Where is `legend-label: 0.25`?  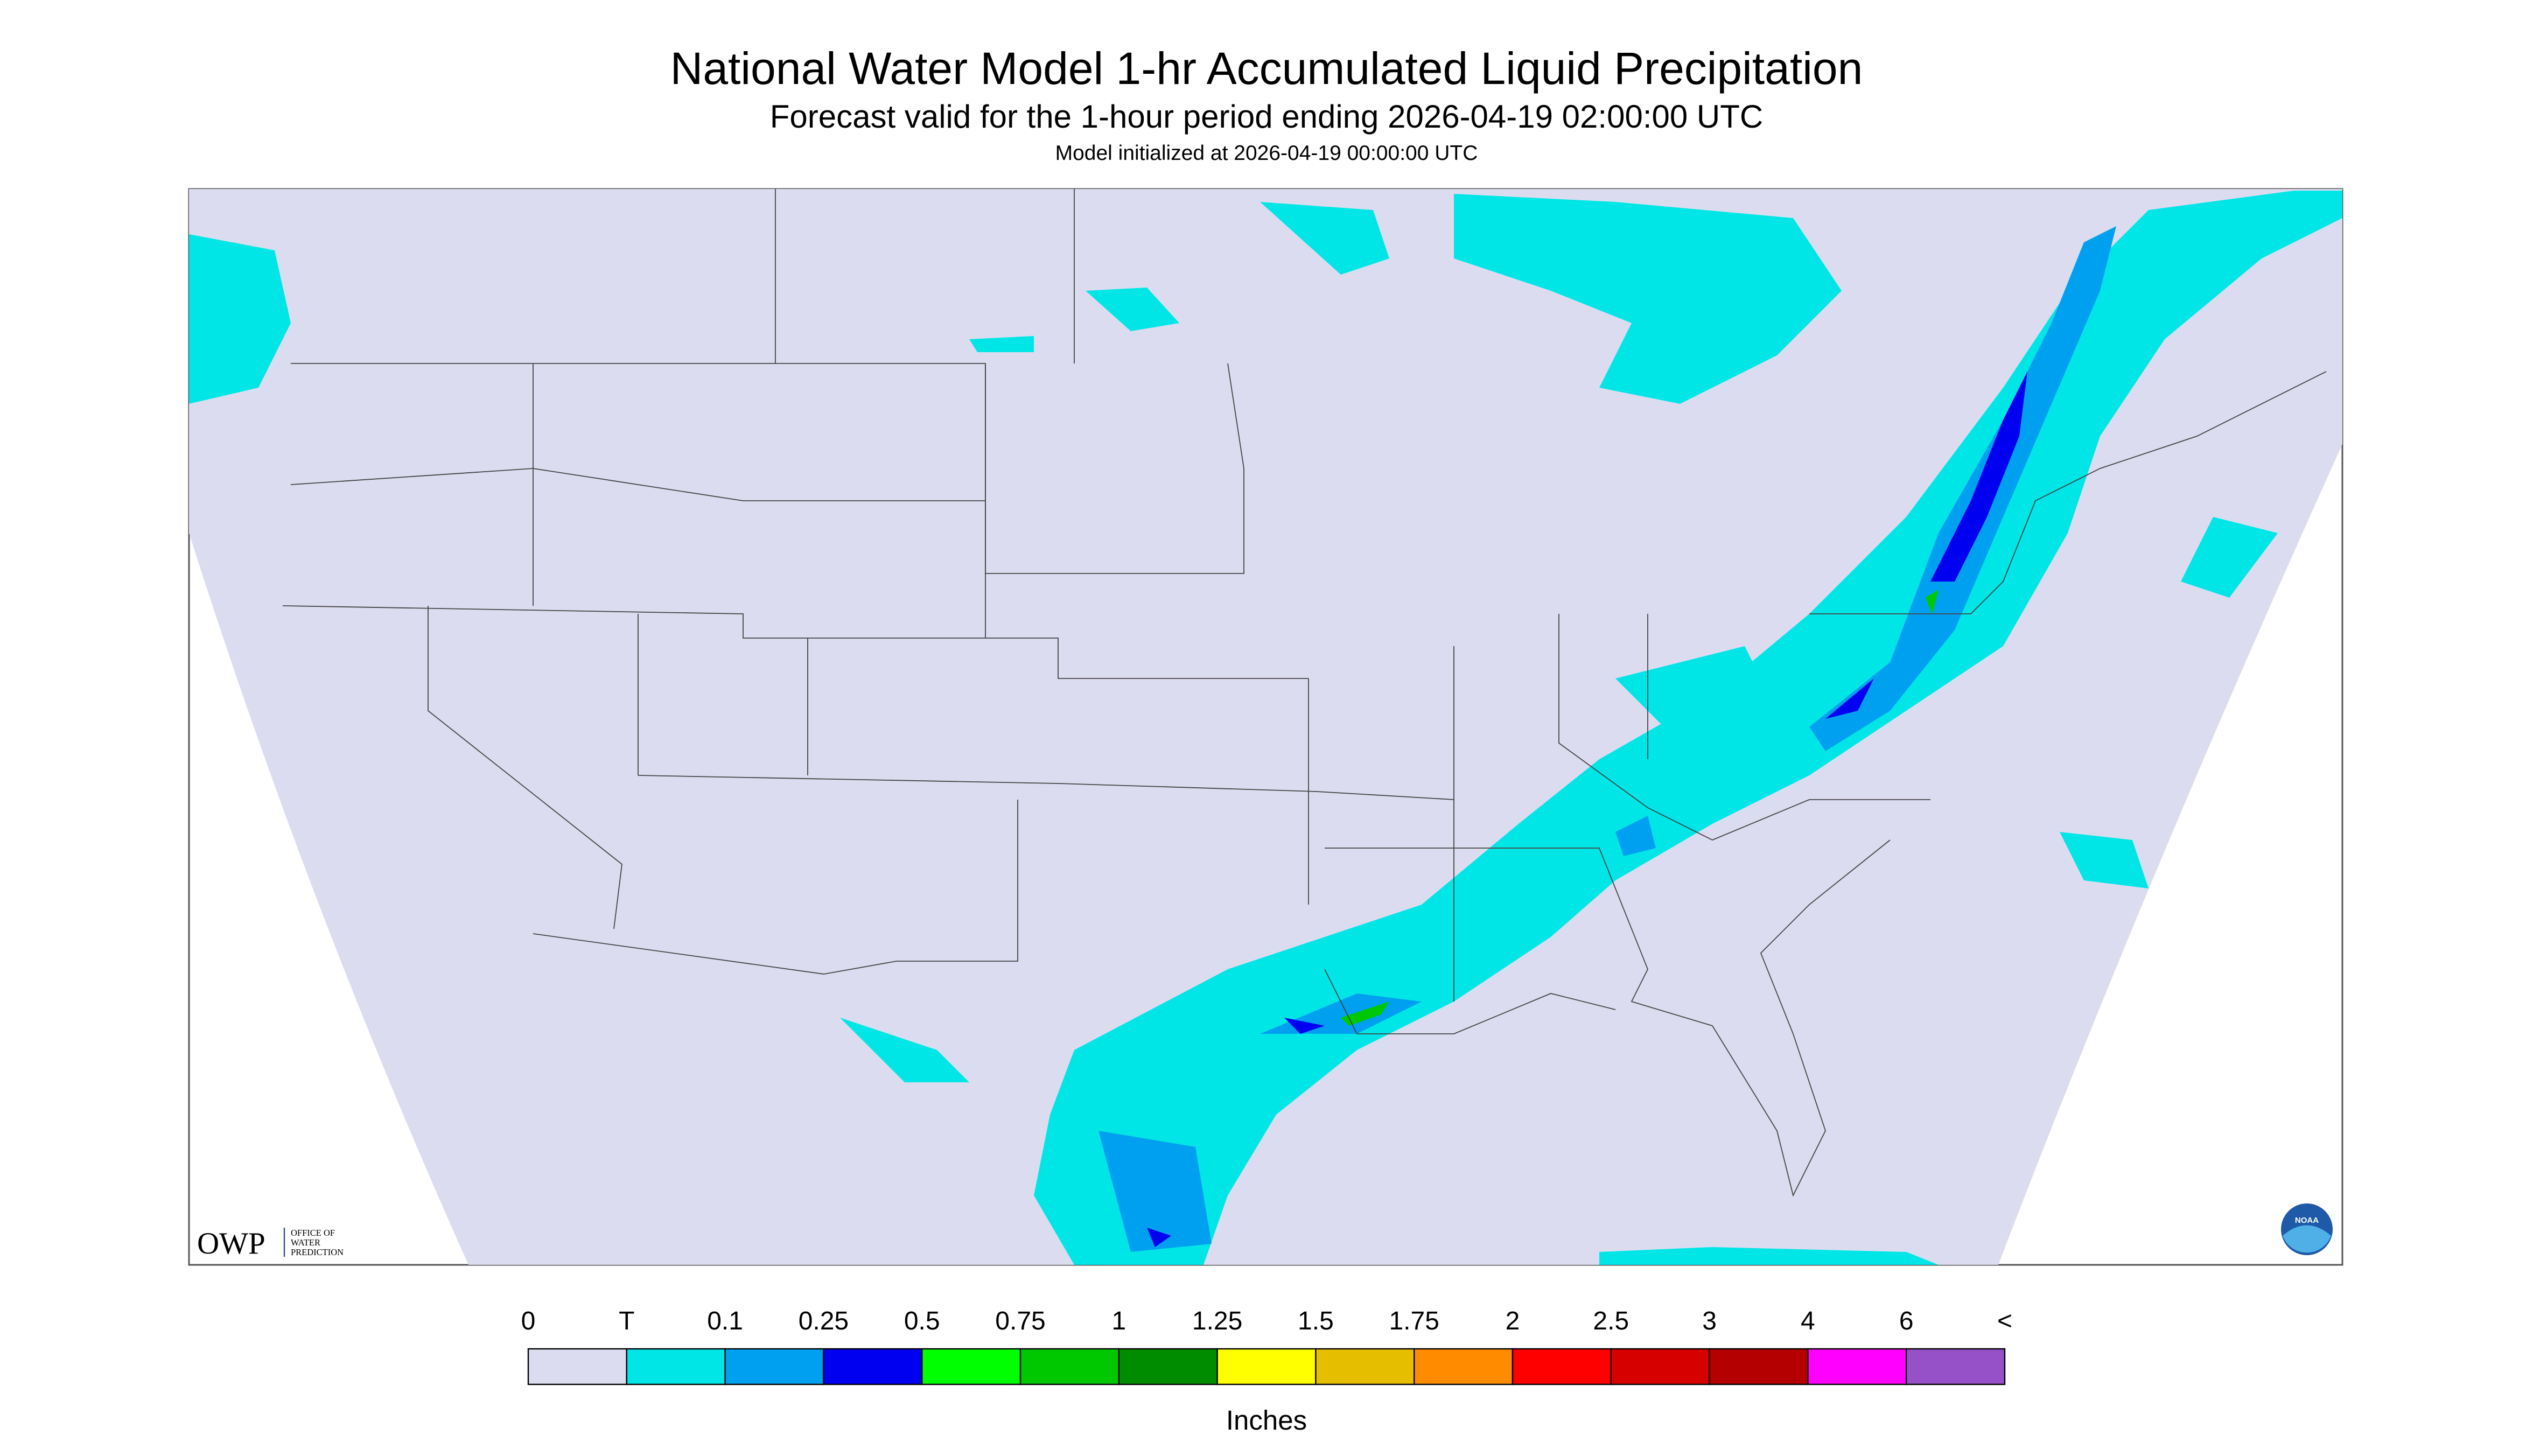 legend-label: 0.25 is located at coordinates (824, 1321).